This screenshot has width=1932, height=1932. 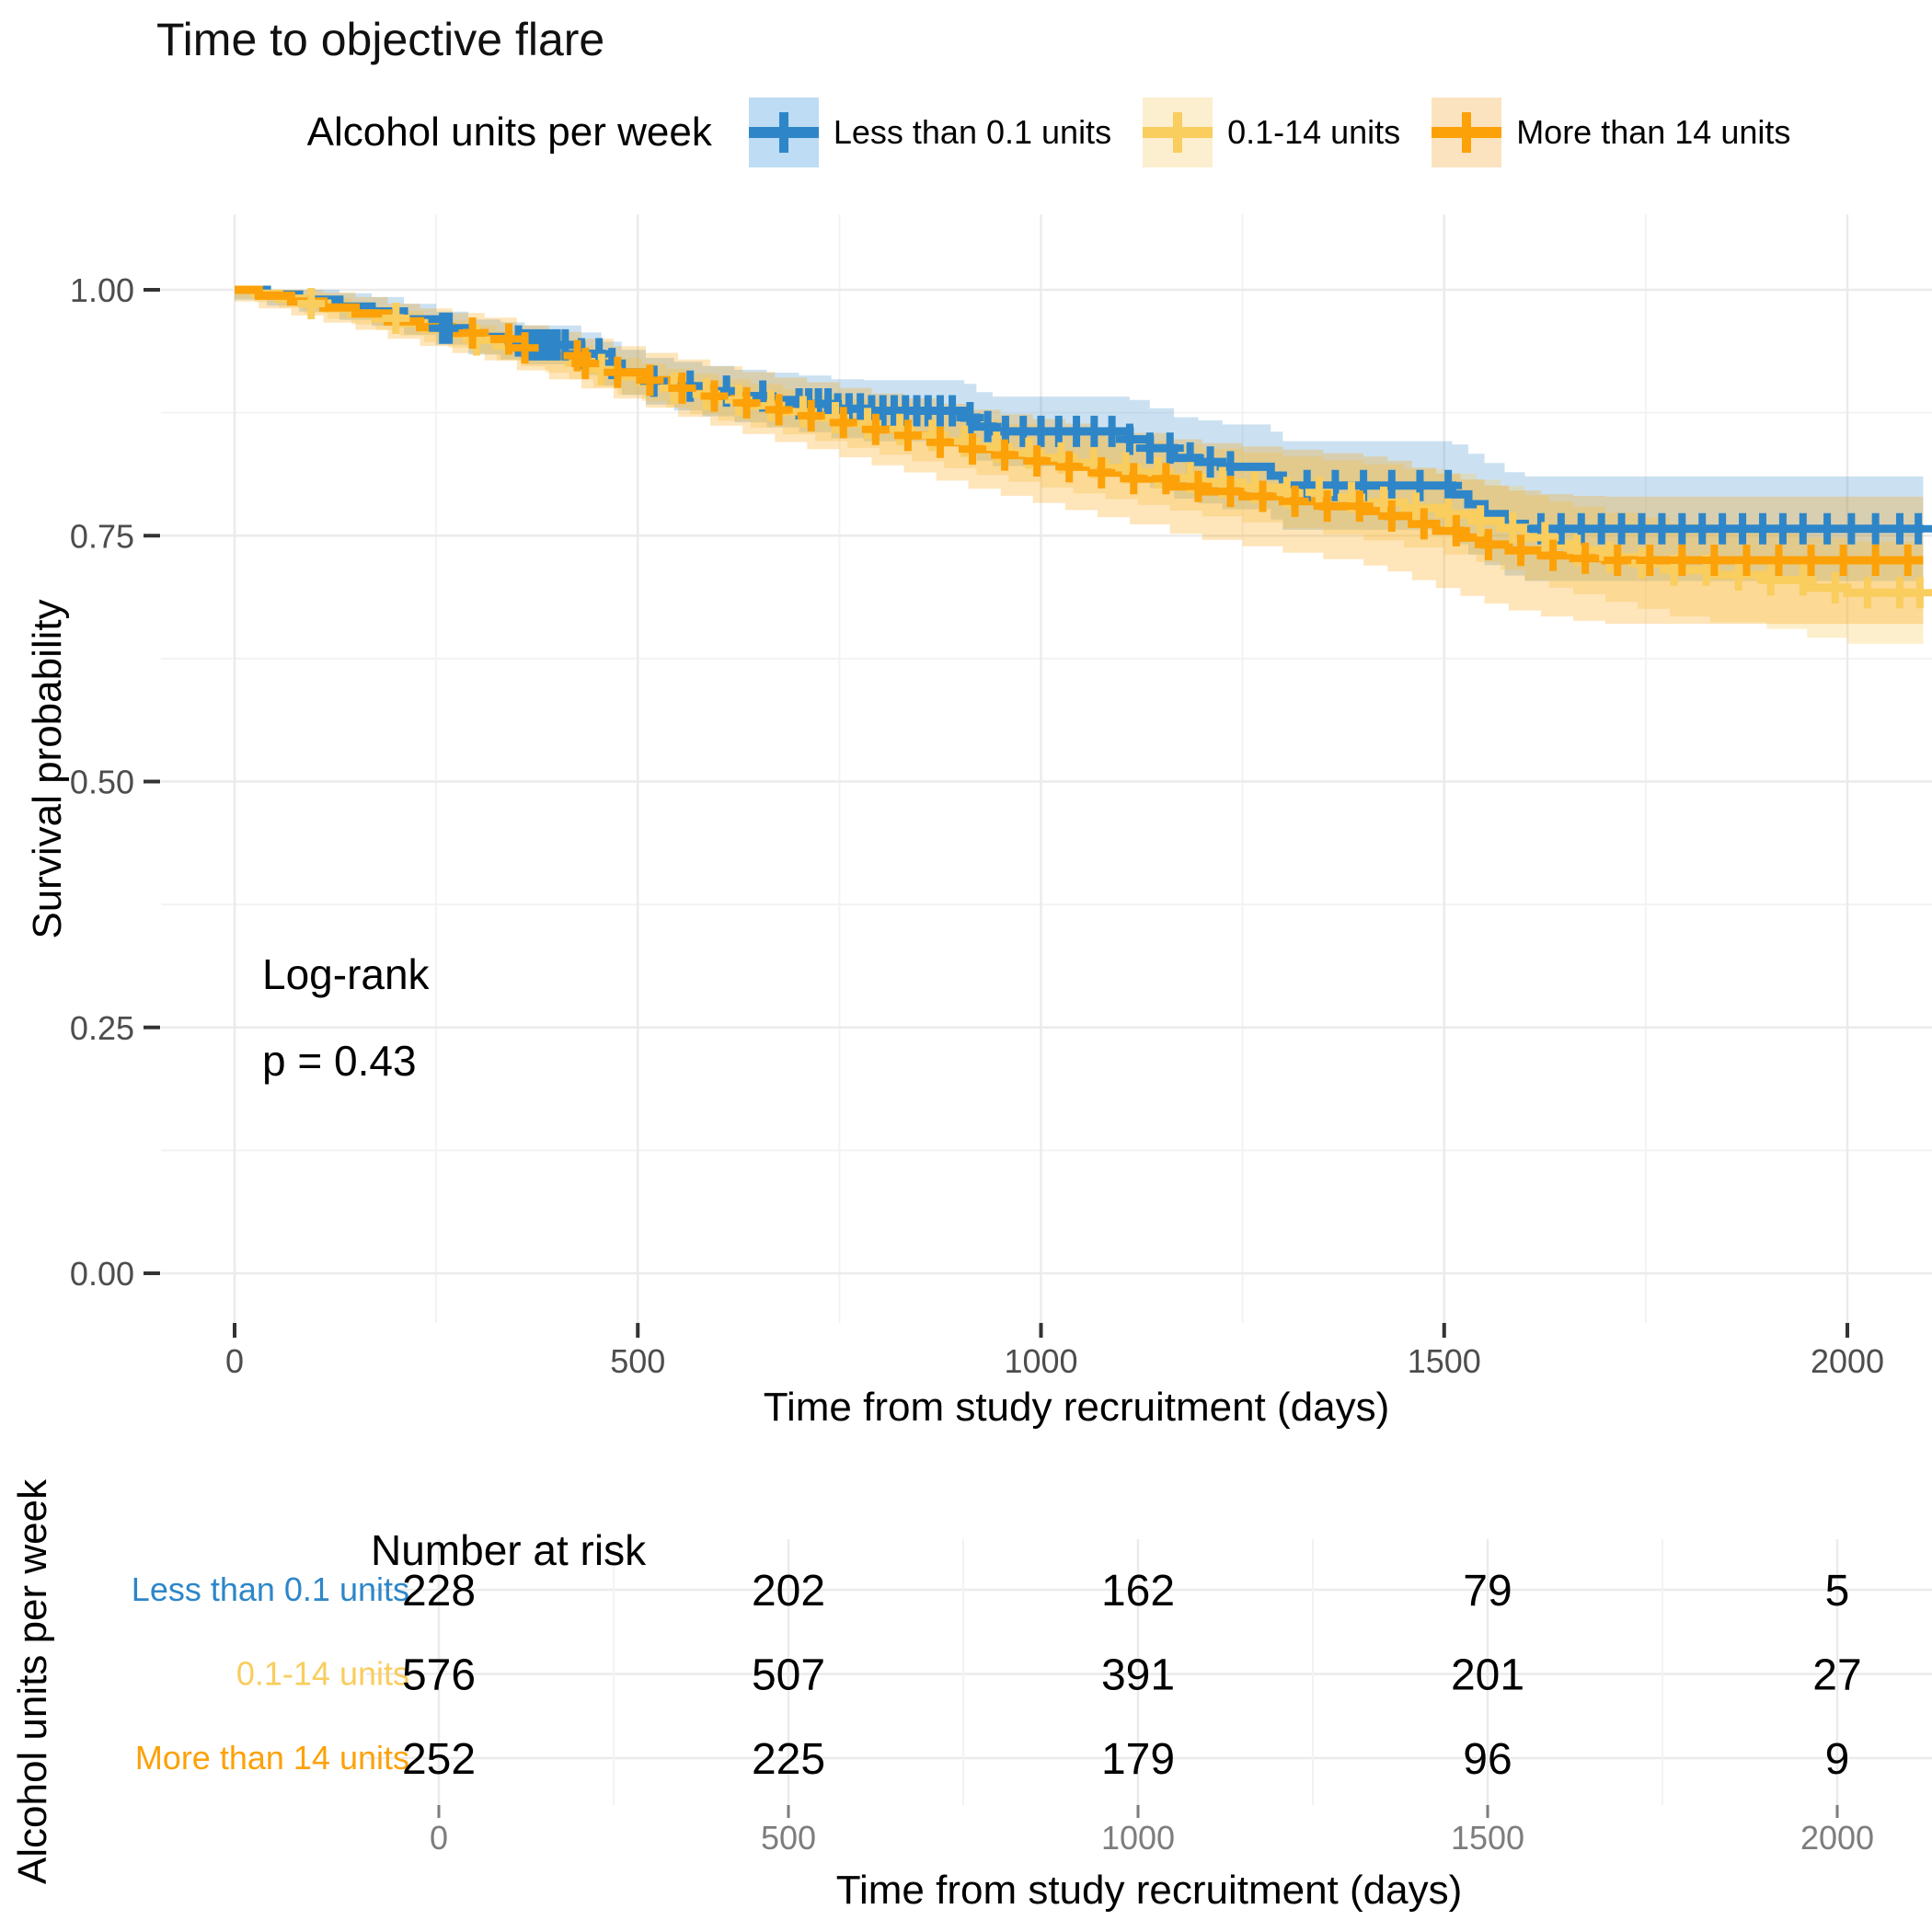 I want to click on censor-marks-more-than-14-units, so click(x=1190, y=446).